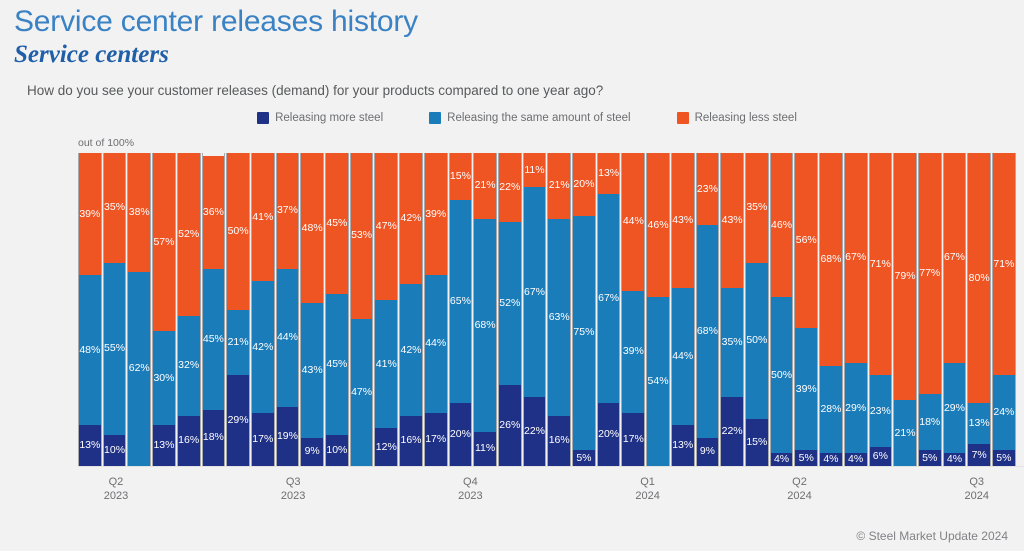 The height and width of the screenshot is (551, 1024). Describe the element at coordinates (806, 389) in the screenshot. I see `bar-segment-same: 39%` at that location.